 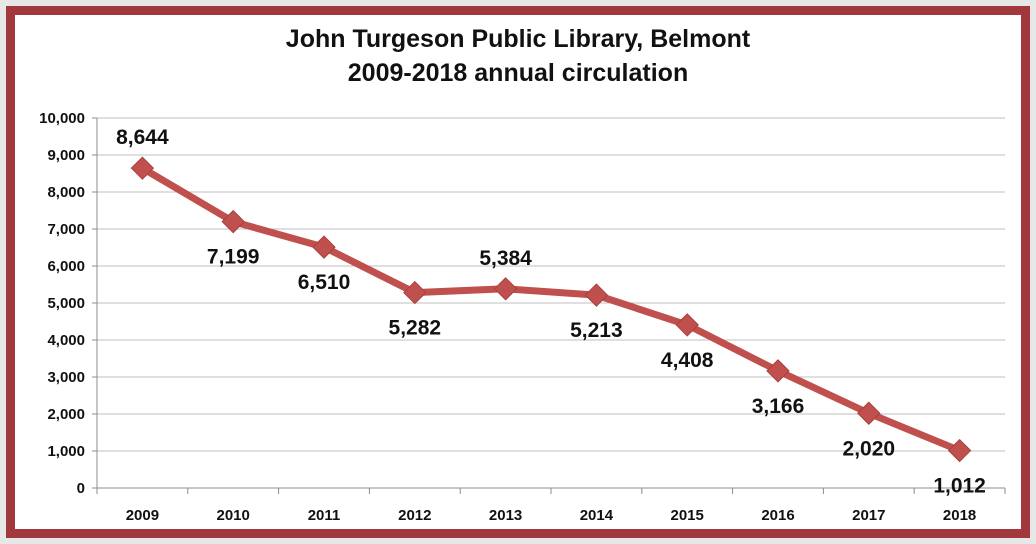 What do you see at coordinates (66, 377) in the screenshot?
I see `y-tick-label: 3,000` at bounding box center [66, 377].